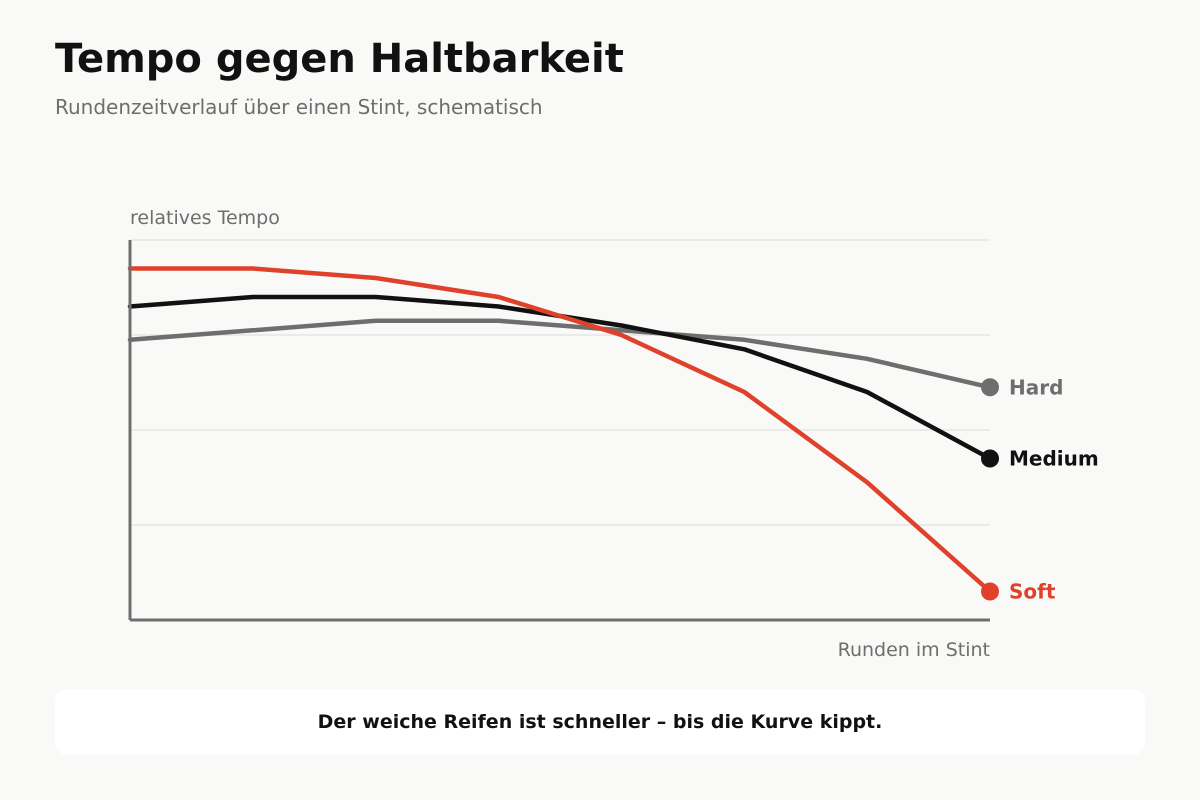 The image size is (1200, 800). I want to click on series-label-hard: Hard, so click(1036, 387).